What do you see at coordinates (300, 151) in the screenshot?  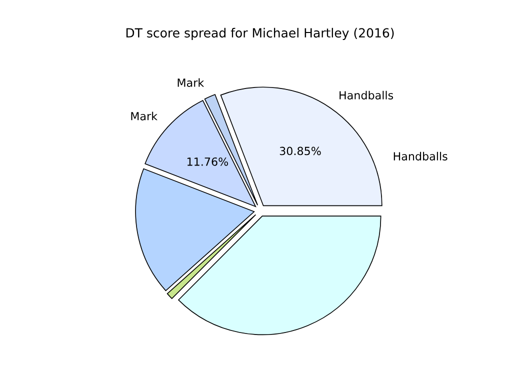 I see `data-label: 30.85%` at bounding box center [300, 151].